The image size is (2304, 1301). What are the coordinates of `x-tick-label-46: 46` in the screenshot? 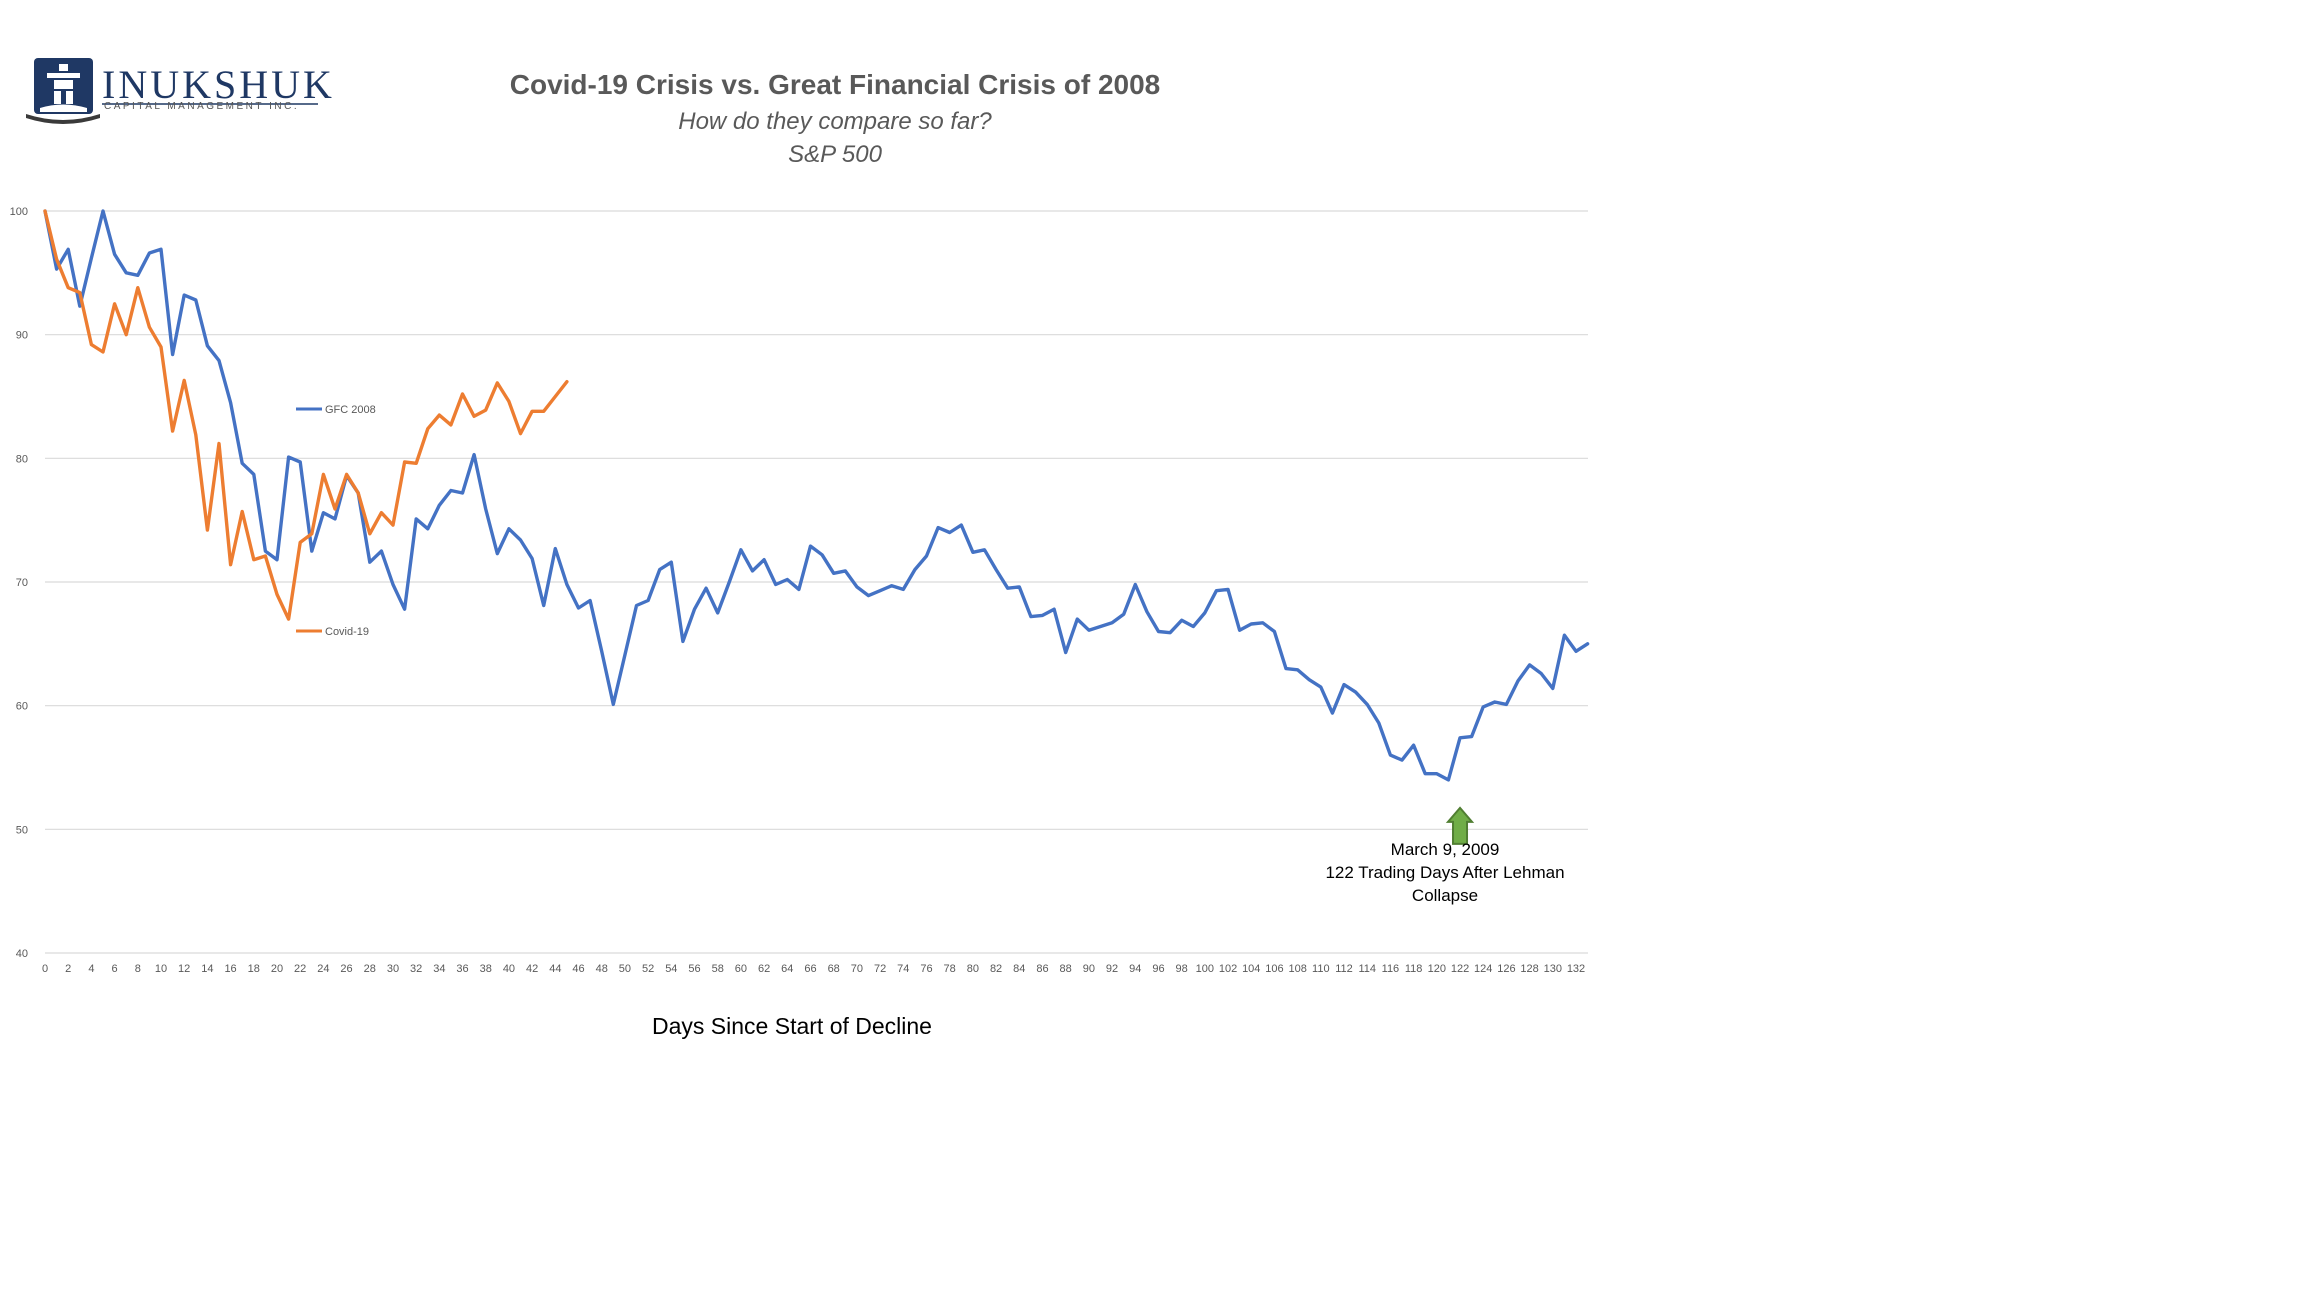 It's located at (578, 969).